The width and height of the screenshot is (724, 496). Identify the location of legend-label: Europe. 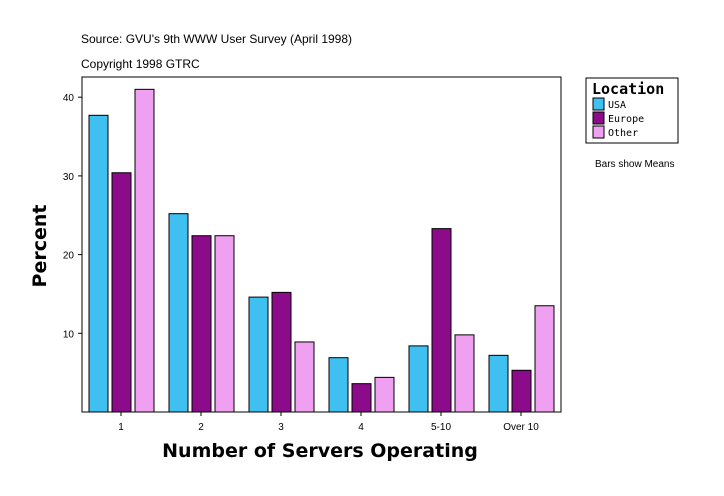
(626, 119).